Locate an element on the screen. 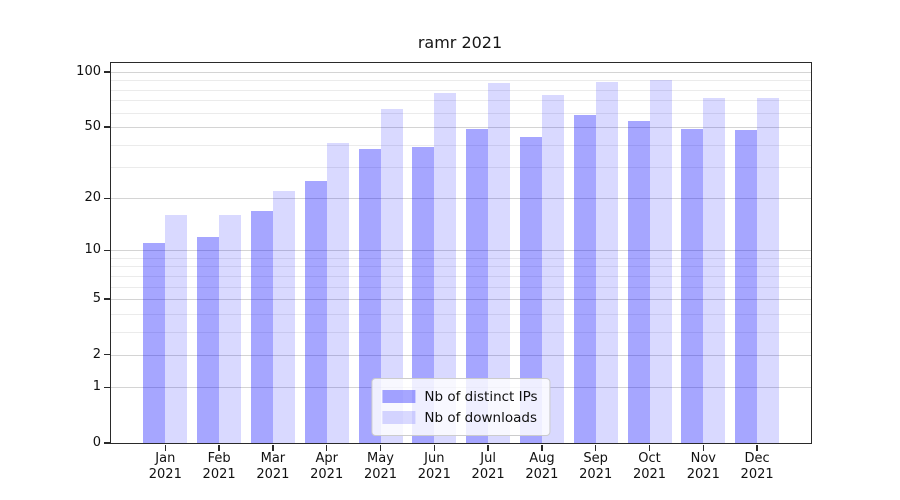 The image size is (900, 500). chart-title: ramr 2021 is located at coordinates (460, 42).